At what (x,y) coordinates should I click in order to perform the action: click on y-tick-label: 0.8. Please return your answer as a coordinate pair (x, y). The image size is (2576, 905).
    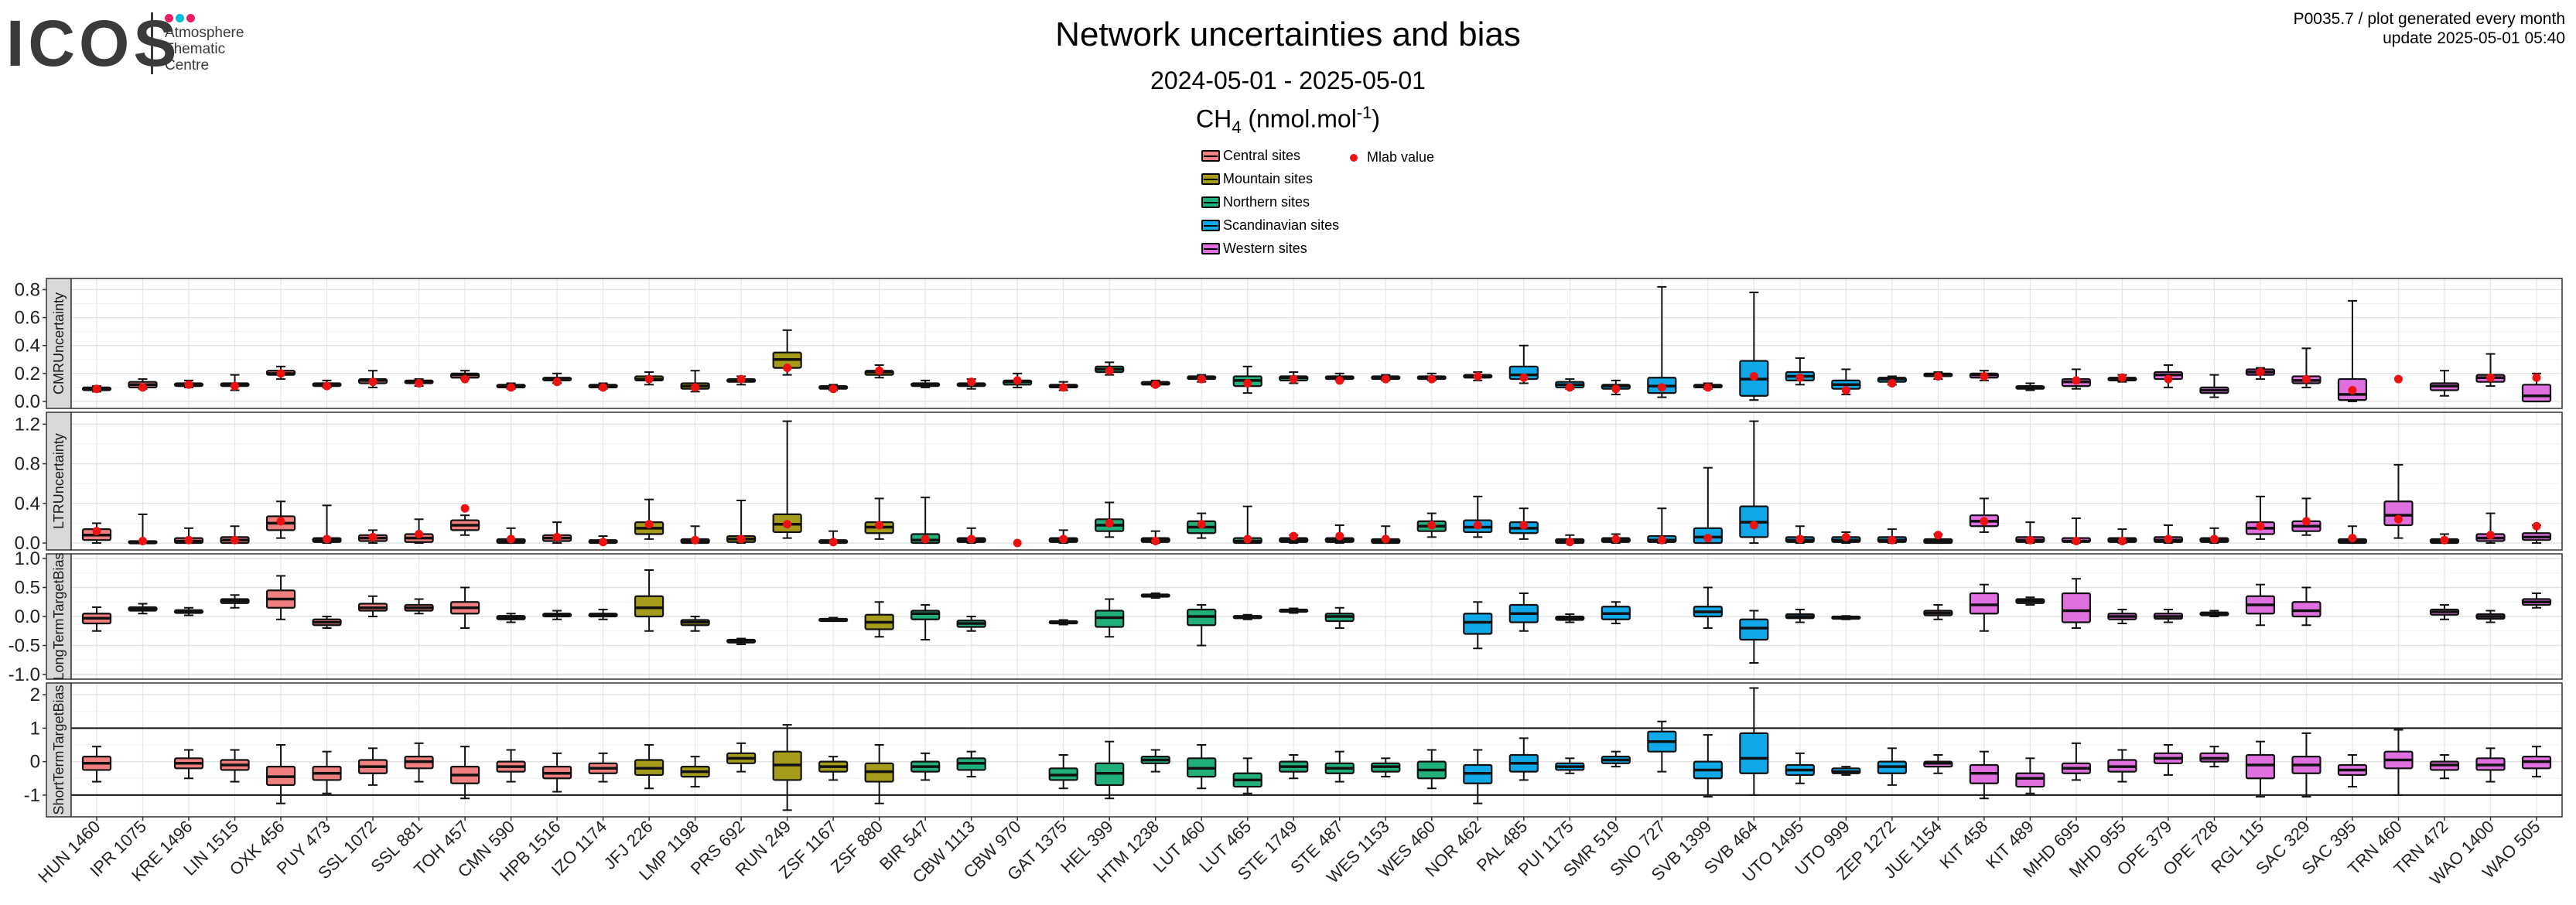
    Looking at the image, I should click on (28, 289).